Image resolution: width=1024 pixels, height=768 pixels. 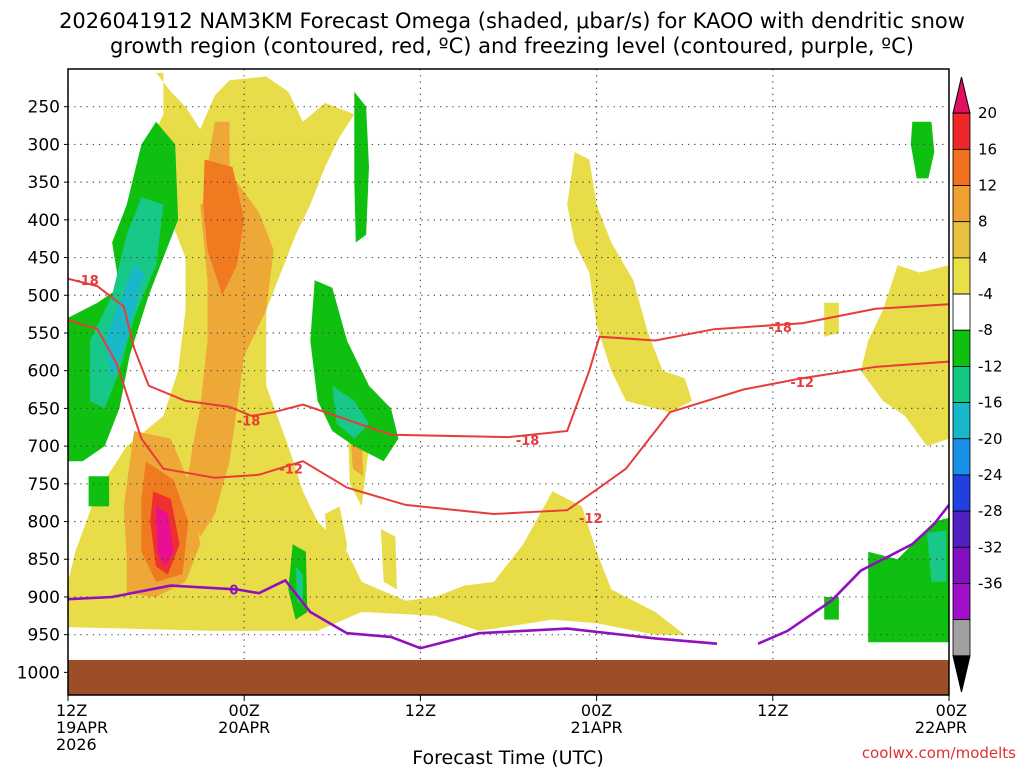 What do you see at coordinates (44, 259) in the screenshot?
I see `y-tick-label-450: 450` at bounding box center [44, 259].